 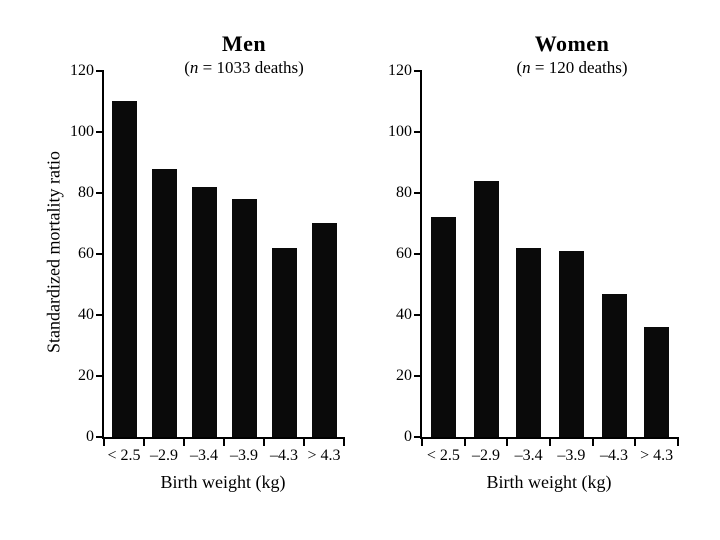 What do you see at coordinates (244, 43) in the screenshot?
I see `chart-title-men: Men` at bounding box center [244, 43].